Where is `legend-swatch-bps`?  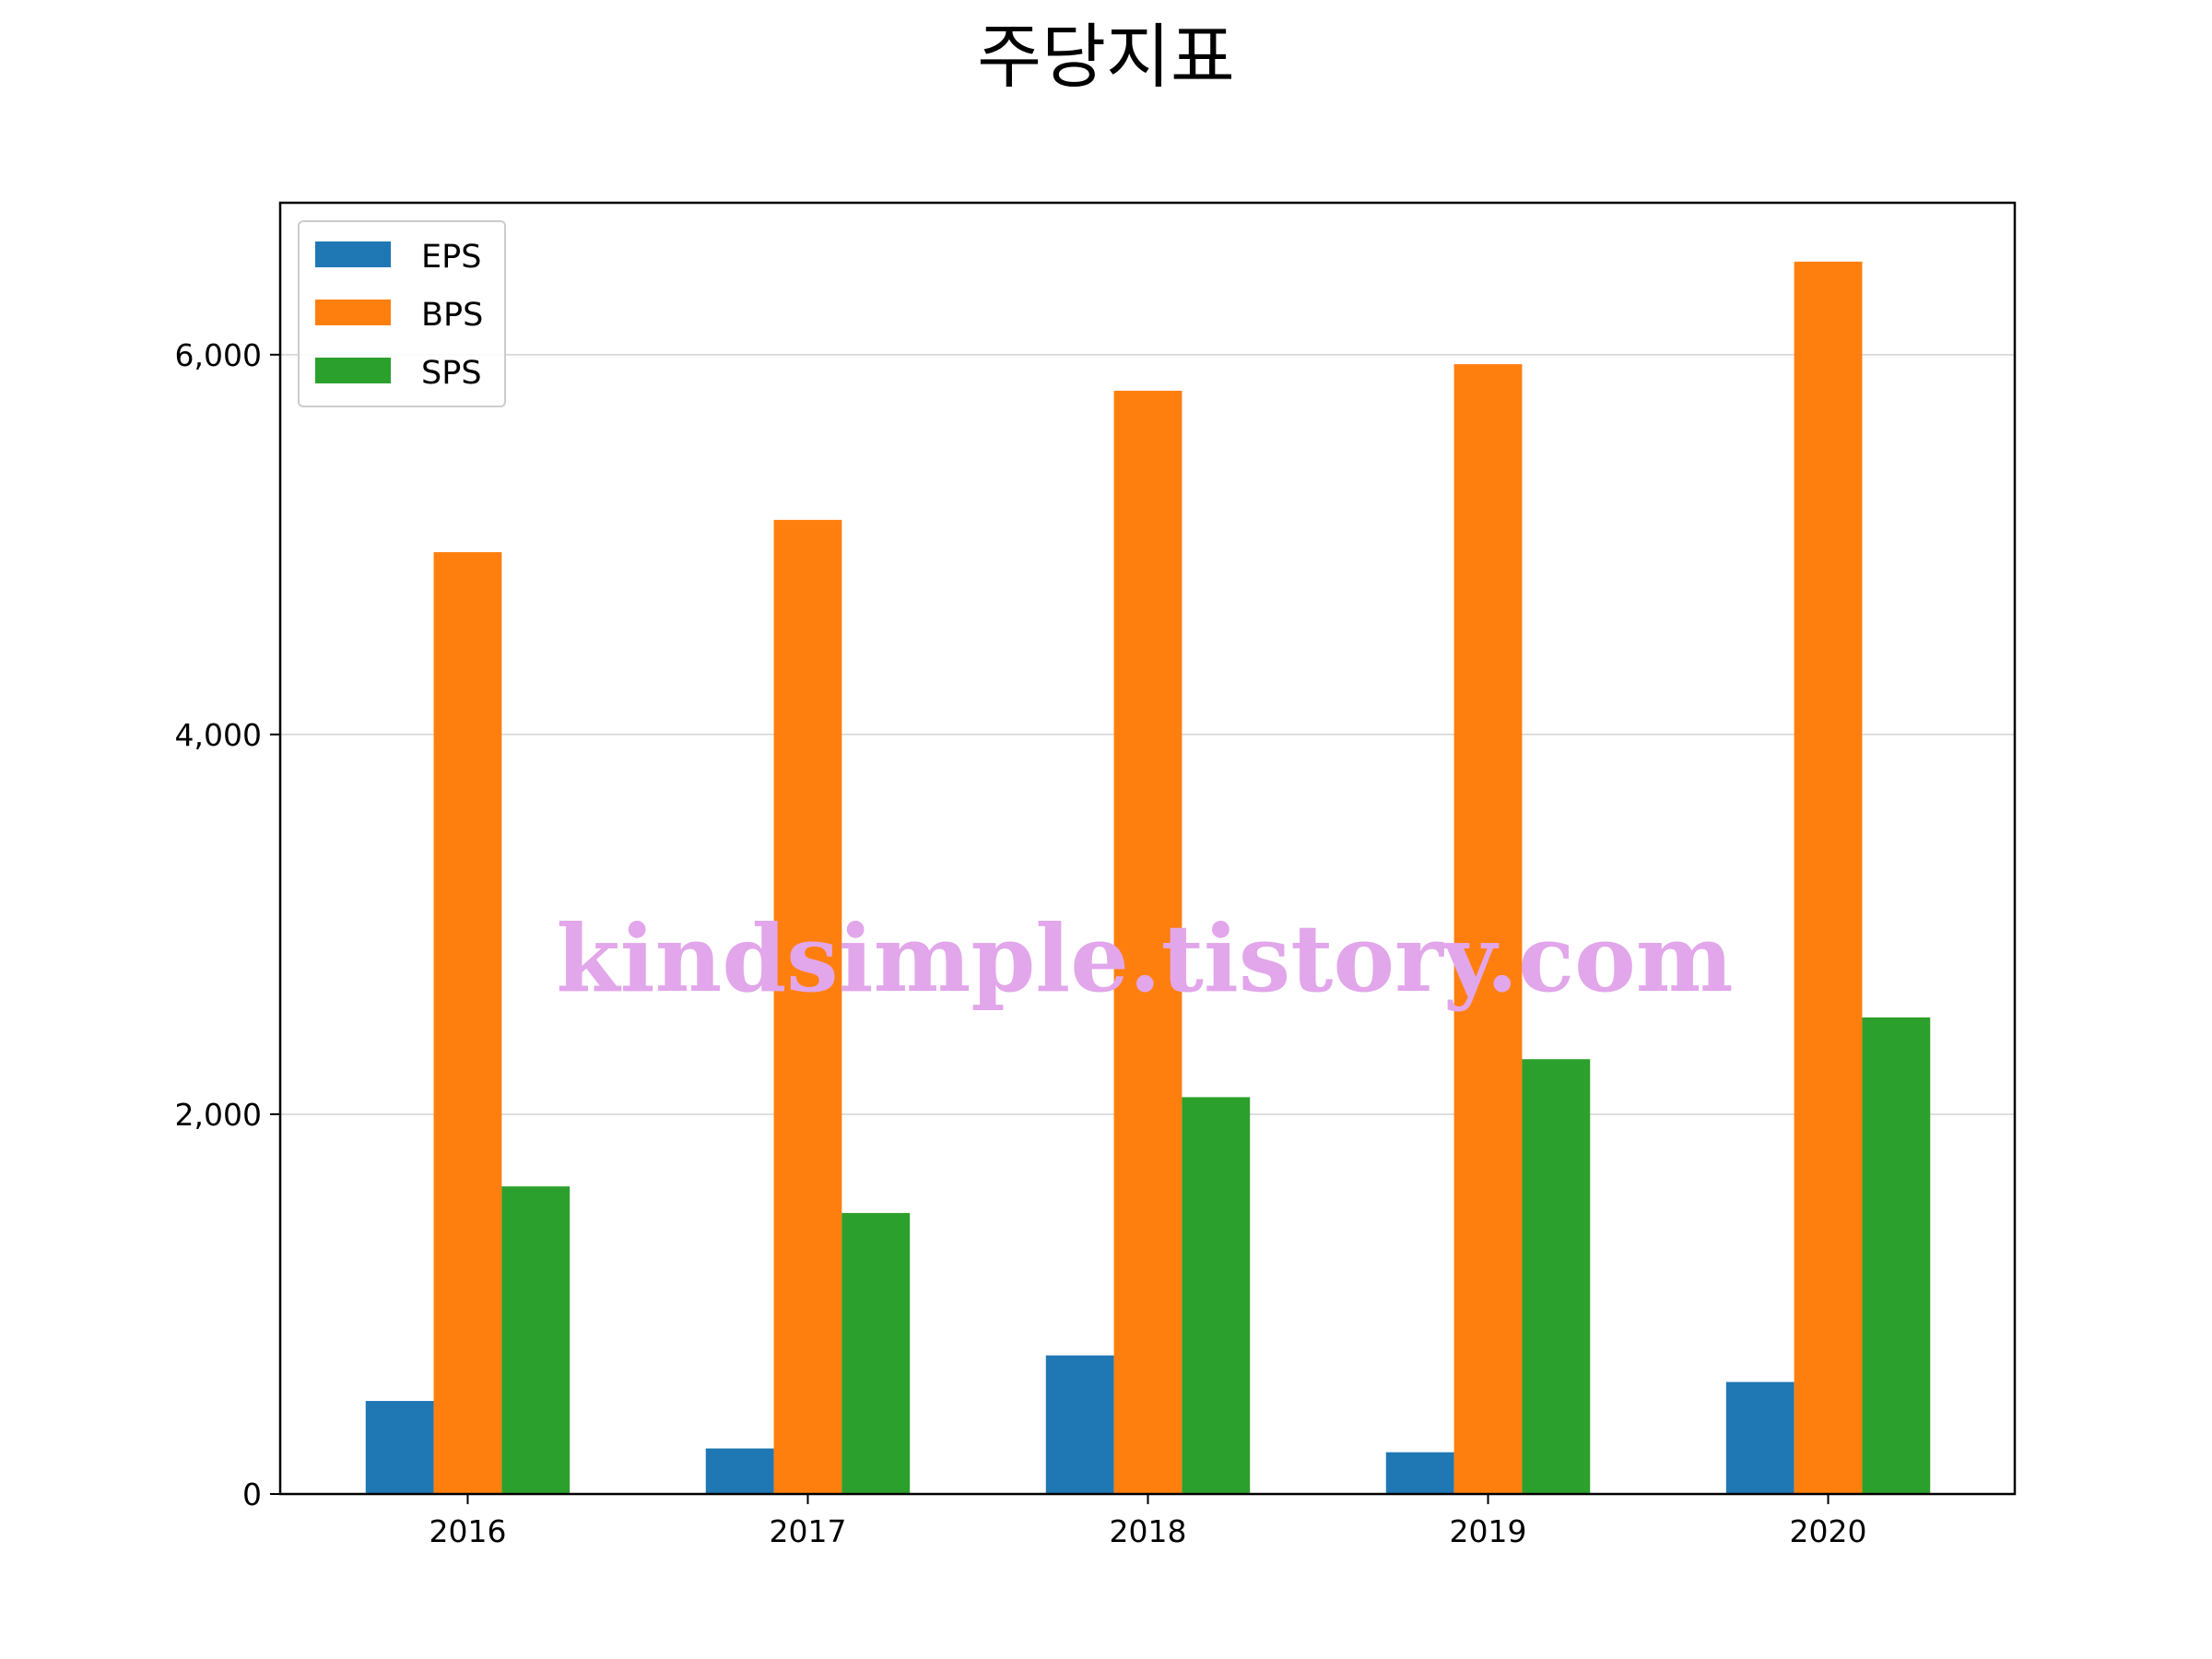
legend-swatch-bps is located at coordinates (353, 312).